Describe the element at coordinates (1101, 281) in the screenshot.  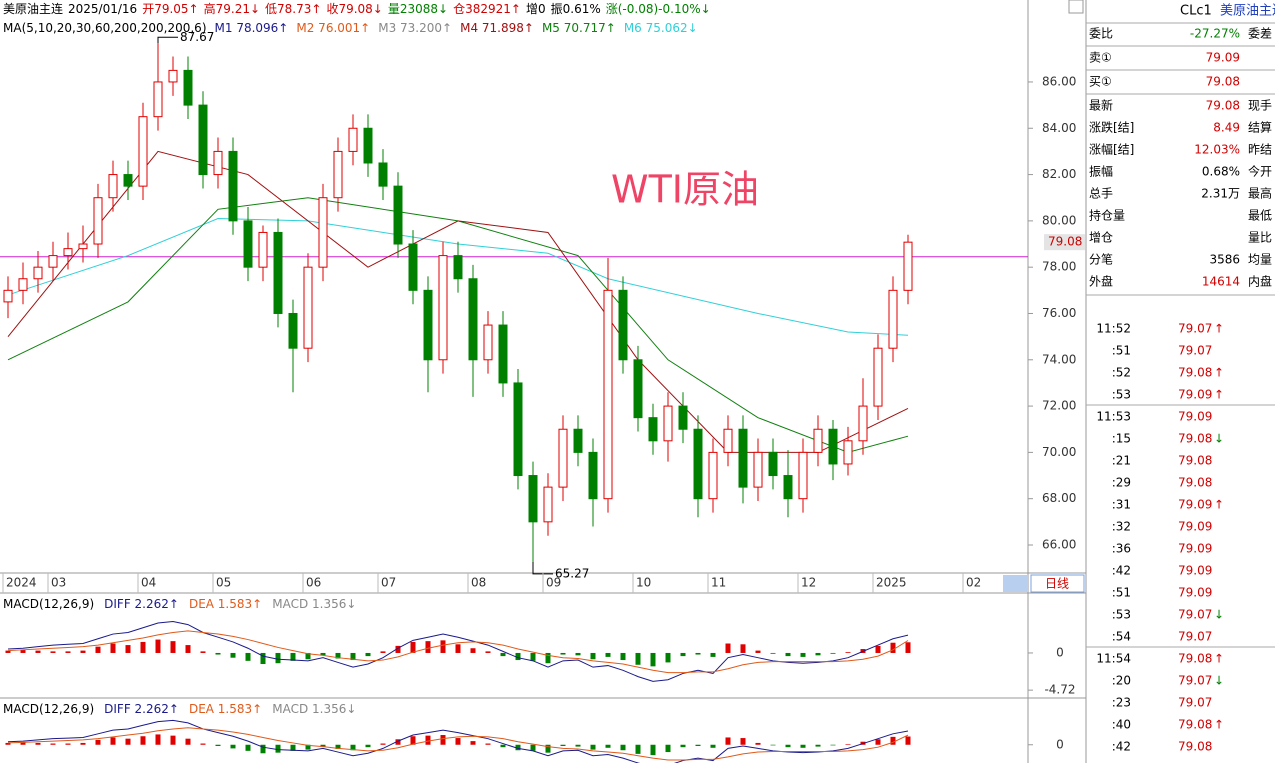
I see `quote-label: 外盘` at that location.